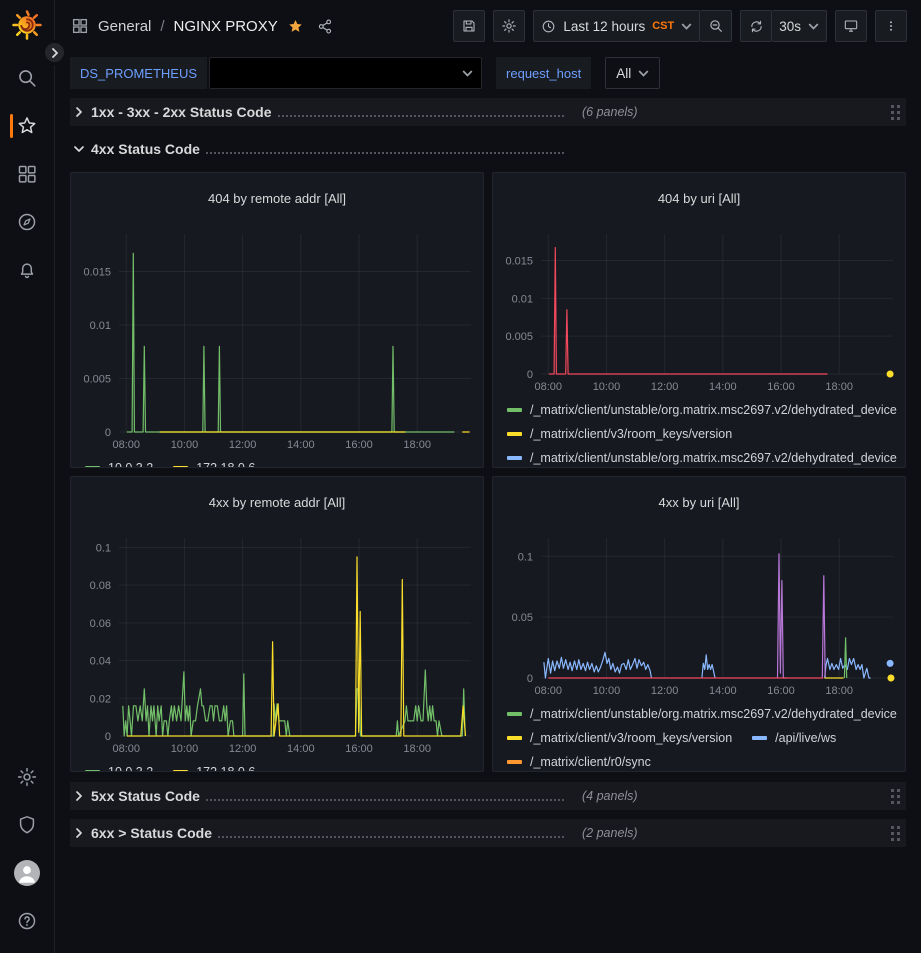  I want to click on svg-text: 14:00, so click(301, 749).